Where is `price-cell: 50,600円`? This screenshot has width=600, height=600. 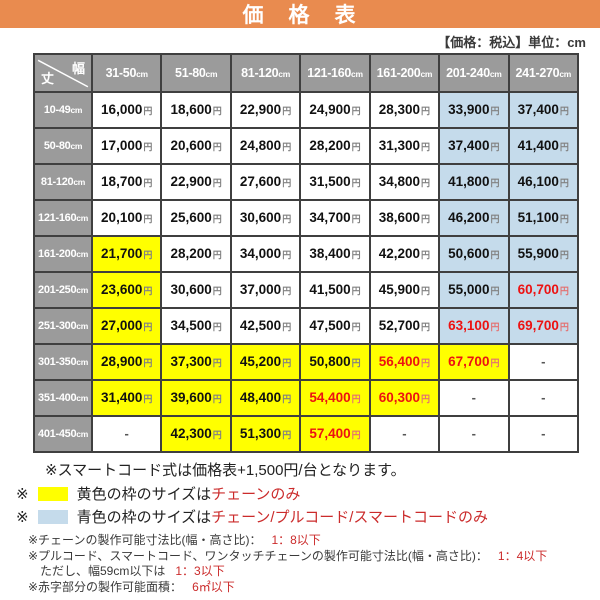
price-cell: 50,600円 is located at coordinates (474, 254).